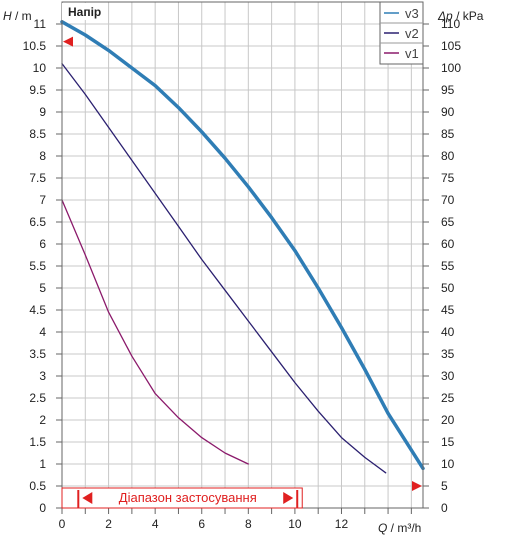 Image resolution: width=506 pixels, height=542 pixels. I want to click on chart-title: Напір, so click(84, 12).